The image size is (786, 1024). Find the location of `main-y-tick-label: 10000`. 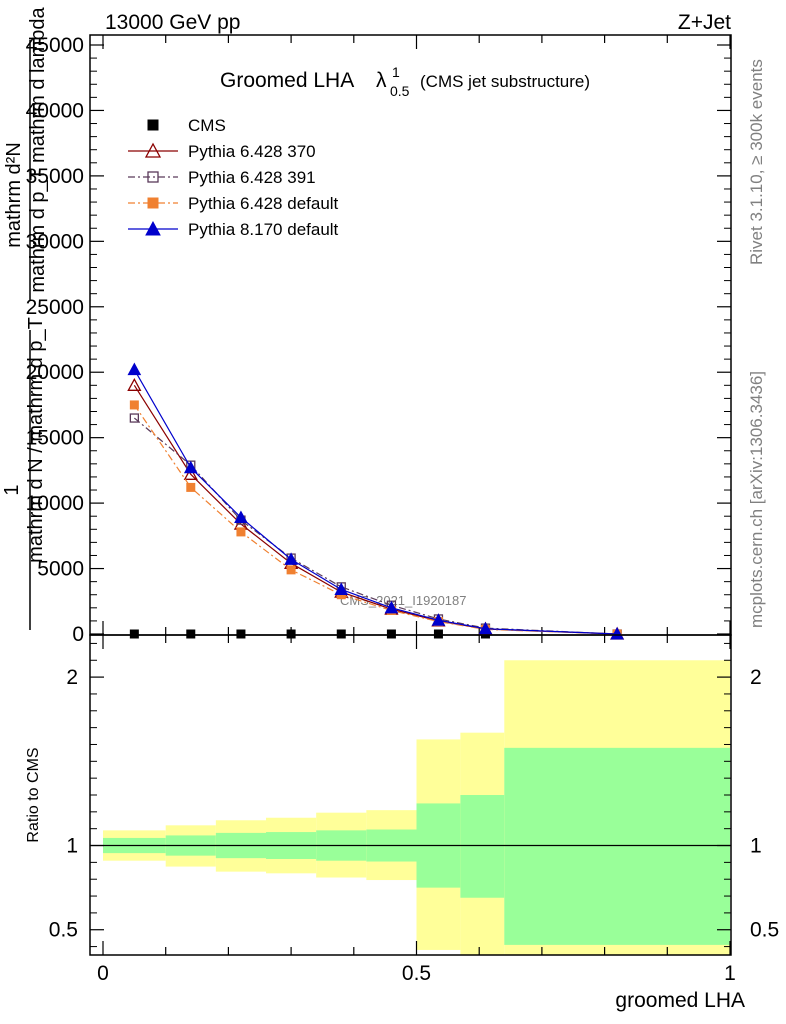

main-y-tick-label: 10000 is located at coordinates (55, 503).